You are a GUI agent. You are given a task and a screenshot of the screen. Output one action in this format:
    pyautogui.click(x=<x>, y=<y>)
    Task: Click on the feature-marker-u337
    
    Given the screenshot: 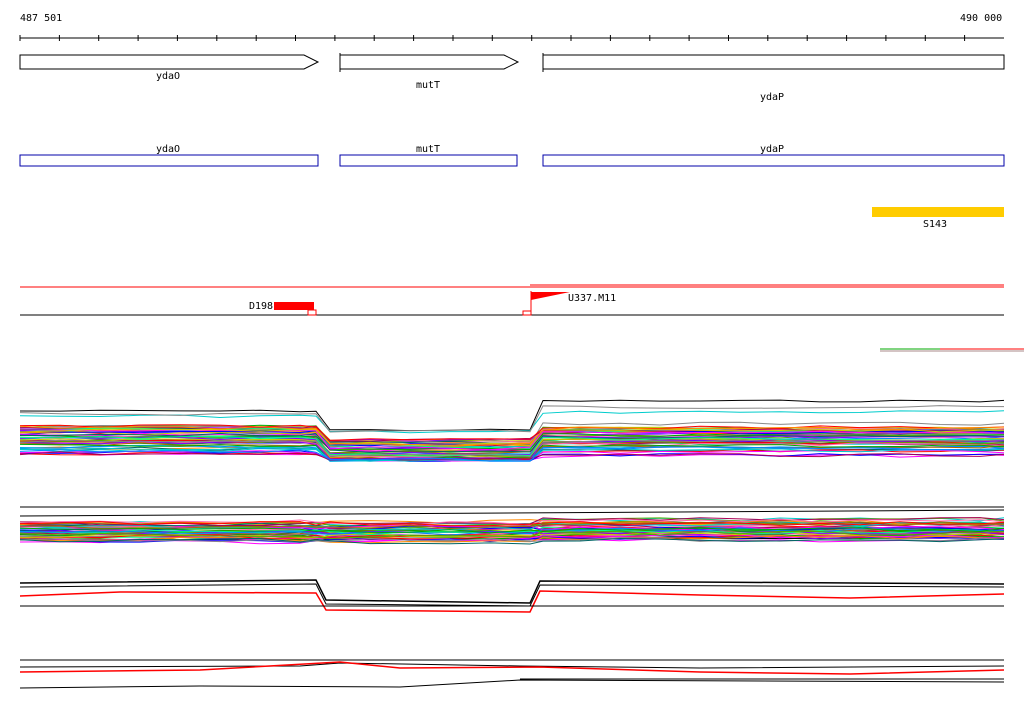 What is the action you would take?
    pyautogui.click(x=527, y=313)
    